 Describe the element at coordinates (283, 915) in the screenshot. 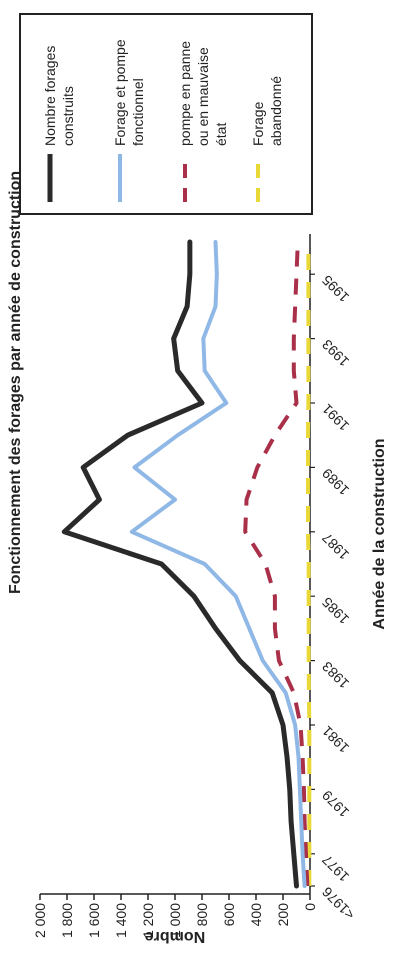

I see `y-tick-label: 200` at that location.